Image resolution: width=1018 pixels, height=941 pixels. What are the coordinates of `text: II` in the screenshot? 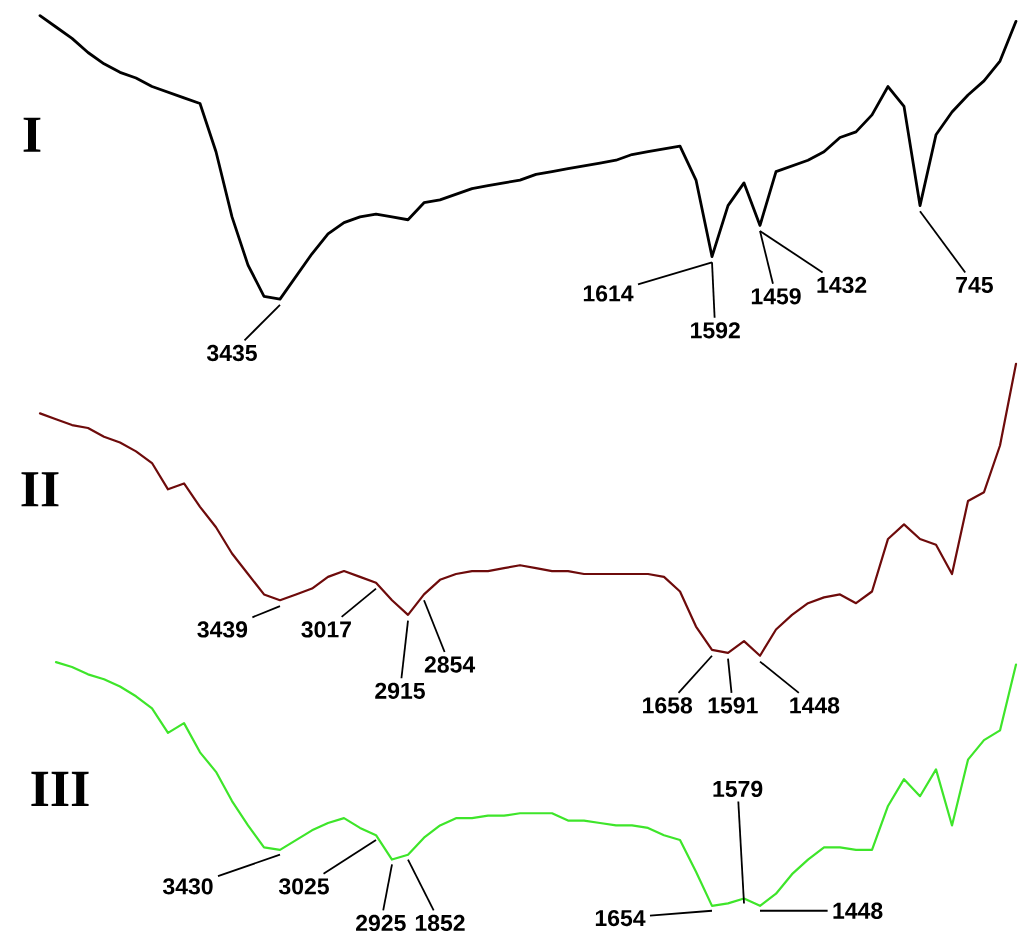 It's located at (40, 489).